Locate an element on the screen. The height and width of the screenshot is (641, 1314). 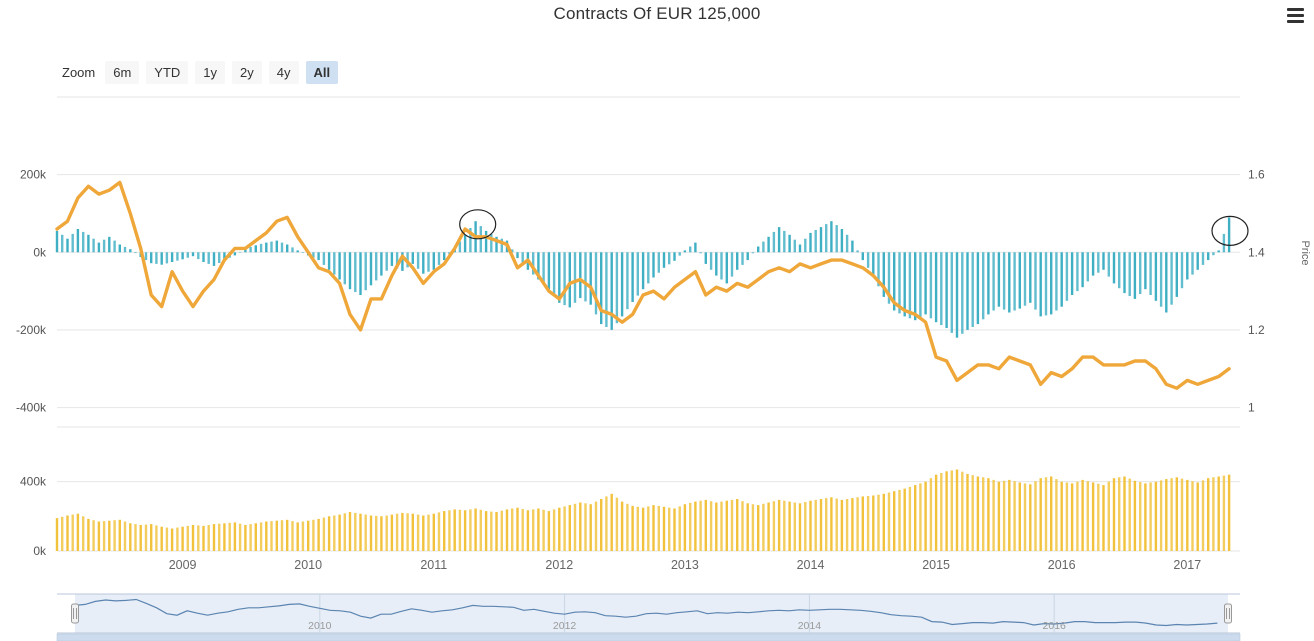
svg-text: -200k is located at coordinates (31, 330).